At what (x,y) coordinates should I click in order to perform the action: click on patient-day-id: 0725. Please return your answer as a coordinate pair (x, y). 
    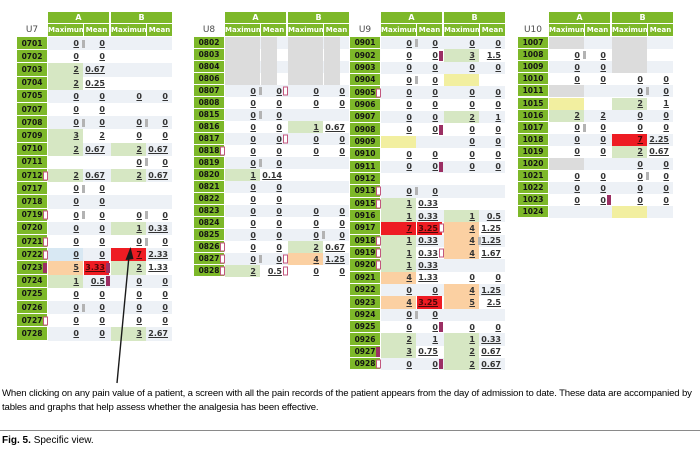
    Looking at the image, I should click on (32, 294).